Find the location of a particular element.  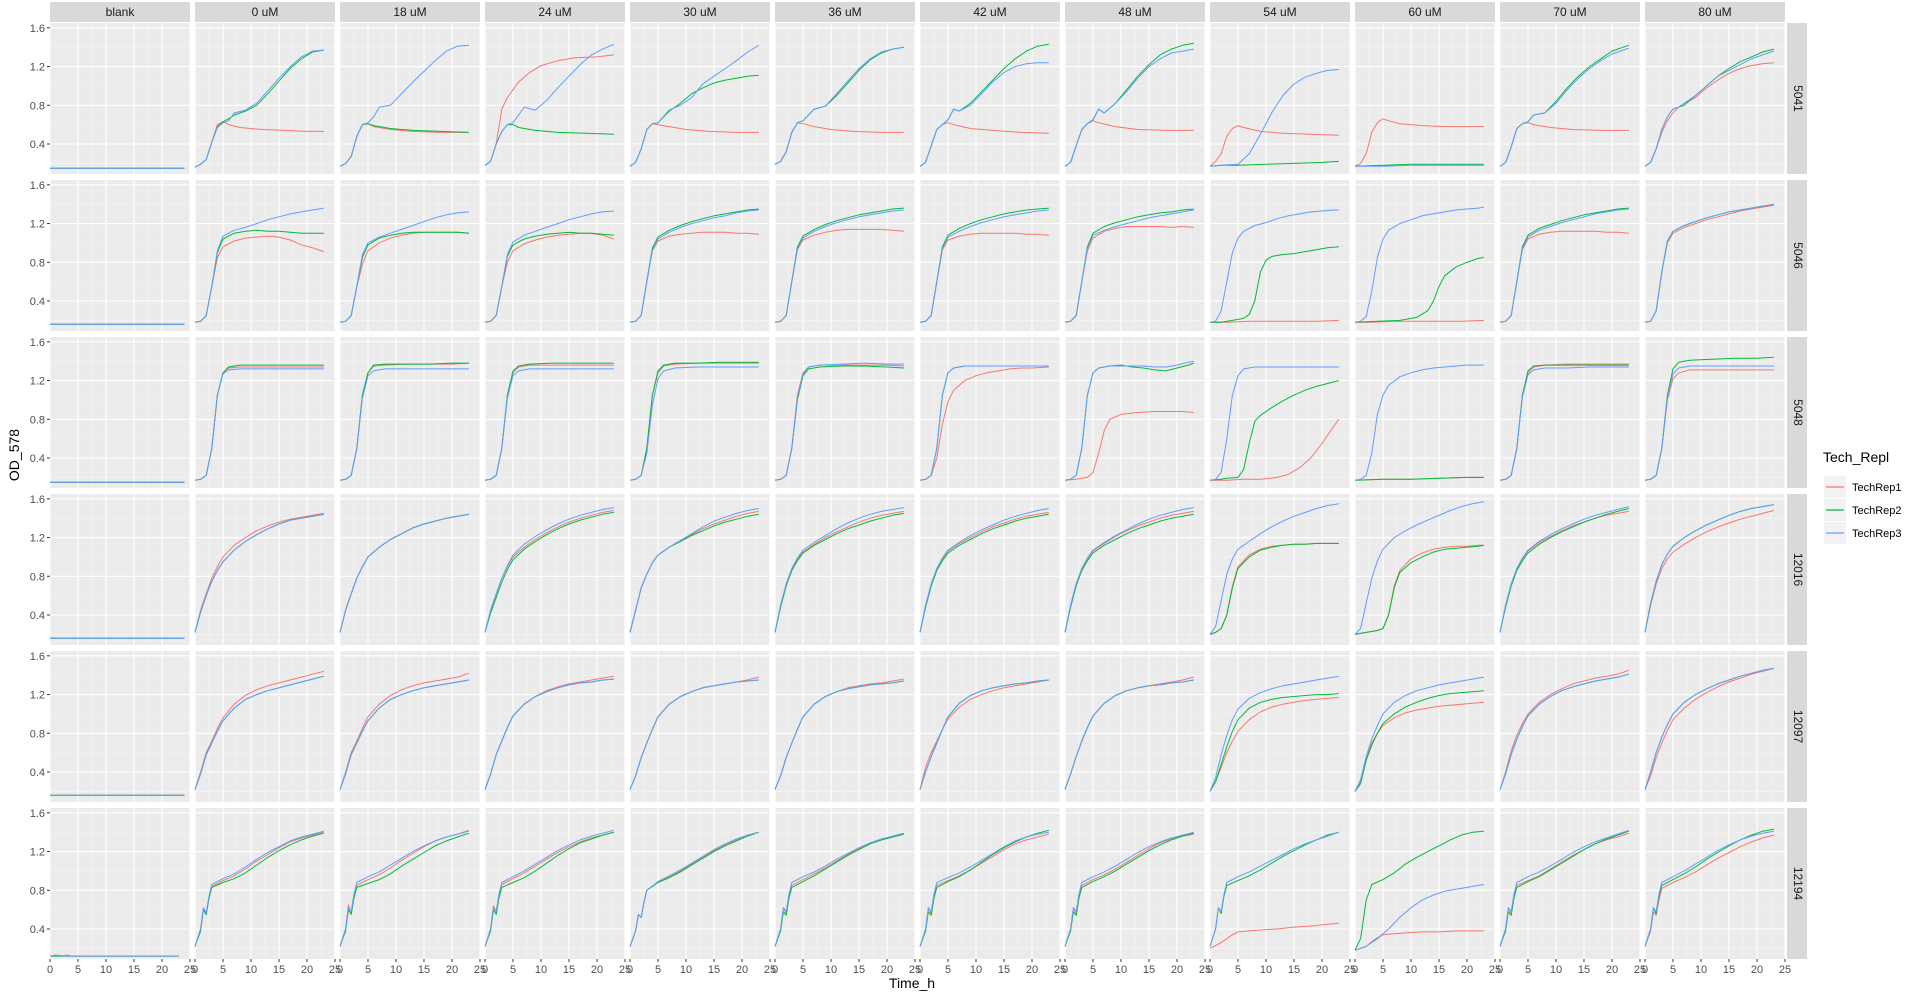

row-strip-label: 12194 is located at coordinates (1798, 884).